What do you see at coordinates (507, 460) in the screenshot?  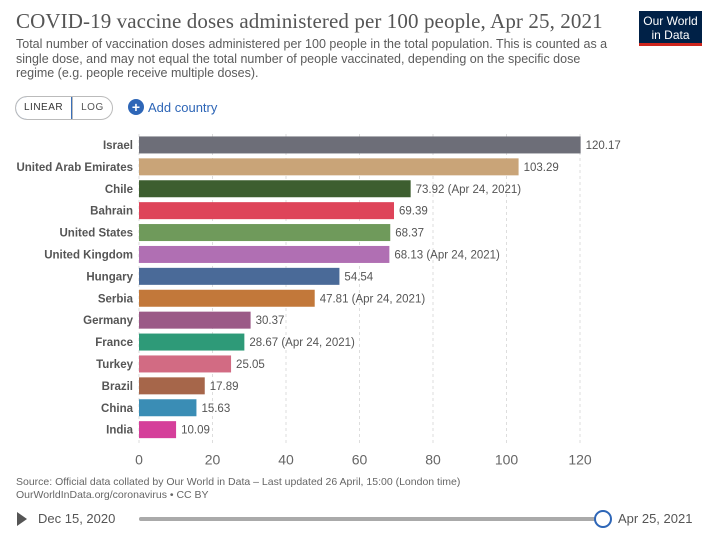 I see `x-tick-label: 100` at bounding box center [507, 460].